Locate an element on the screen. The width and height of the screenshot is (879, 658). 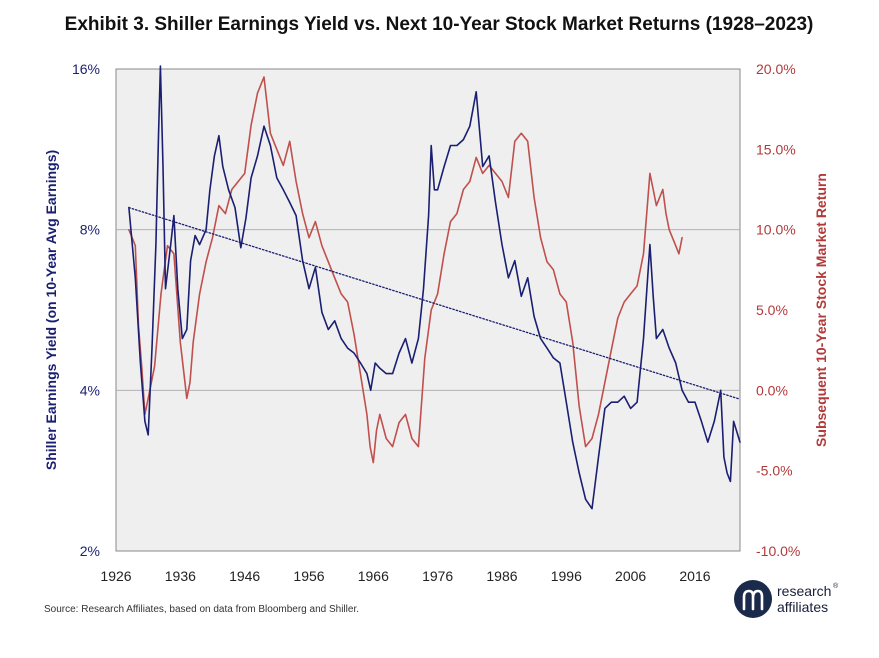
x-tick-label: 1926 is located at coordinates (115, 576).